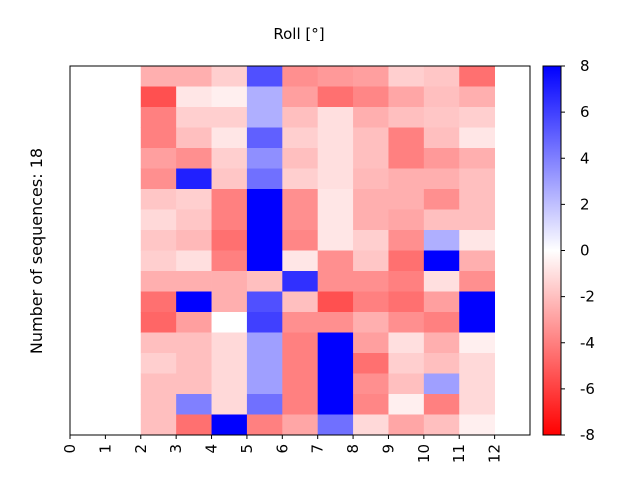 This screenshot has width=640, height=480. I want to click on heatmap-cell-r11-c6, so click(300, 302).